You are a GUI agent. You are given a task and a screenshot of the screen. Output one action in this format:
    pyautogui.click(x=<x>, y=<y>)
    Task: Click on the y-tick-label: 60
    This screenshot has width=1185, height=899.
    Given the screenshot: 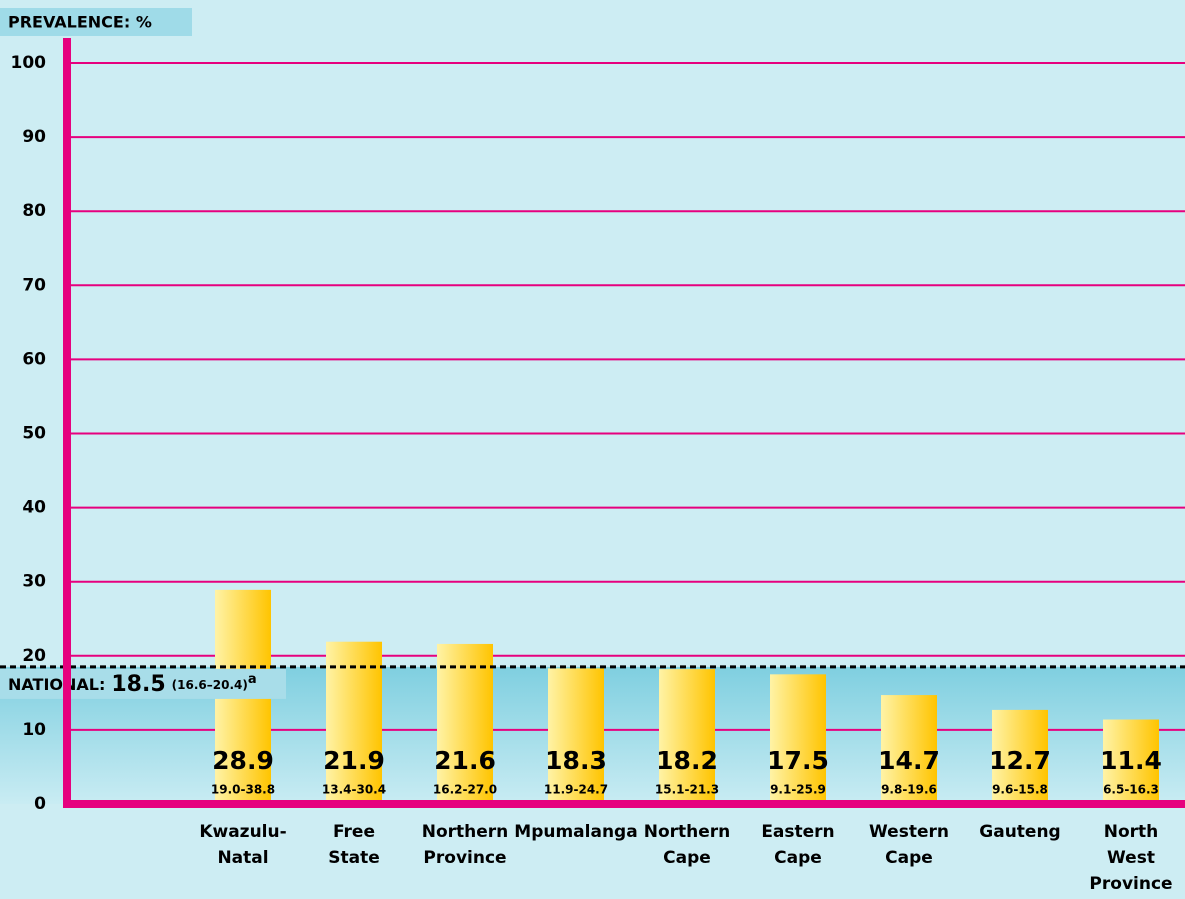 What is the action you would take?
    pyautogui.click(x=34, y=359)
    